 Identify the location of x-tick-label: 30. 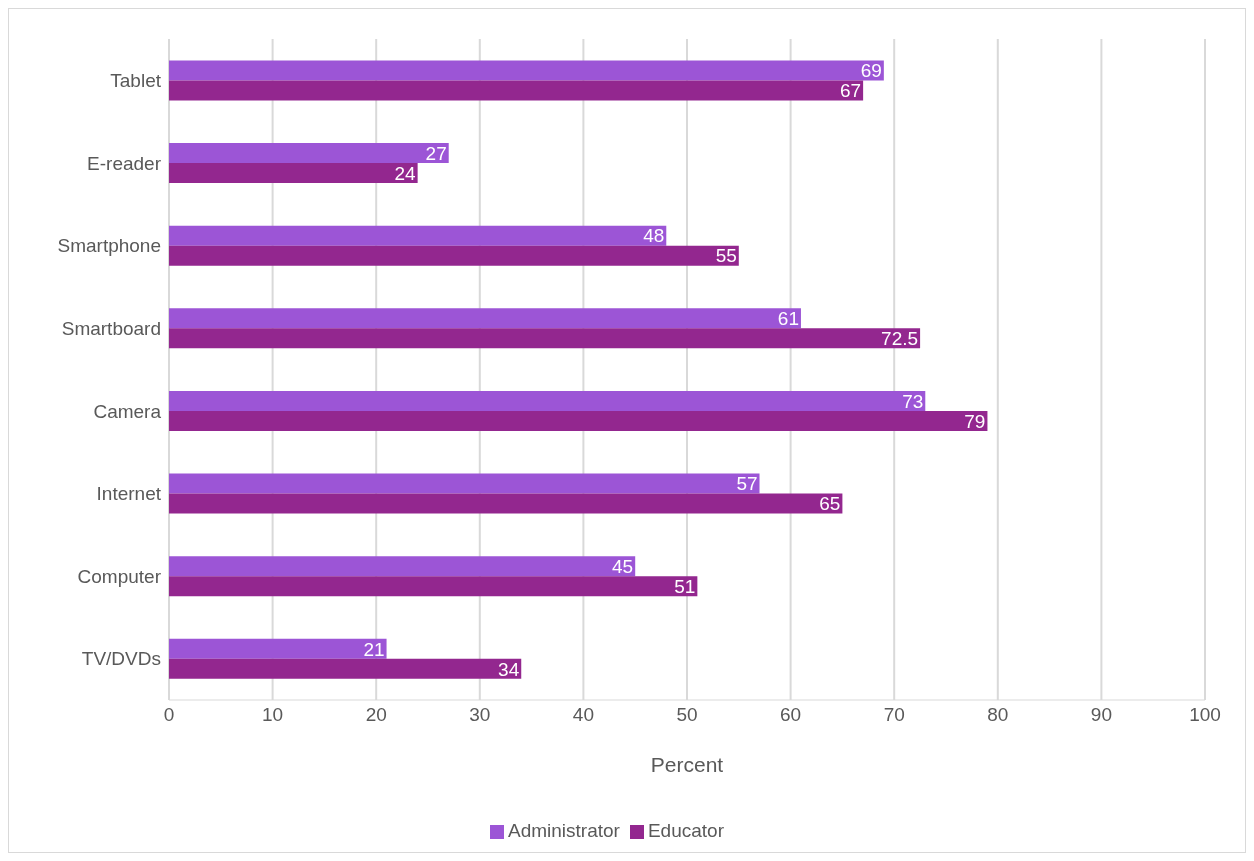
(480, 715).